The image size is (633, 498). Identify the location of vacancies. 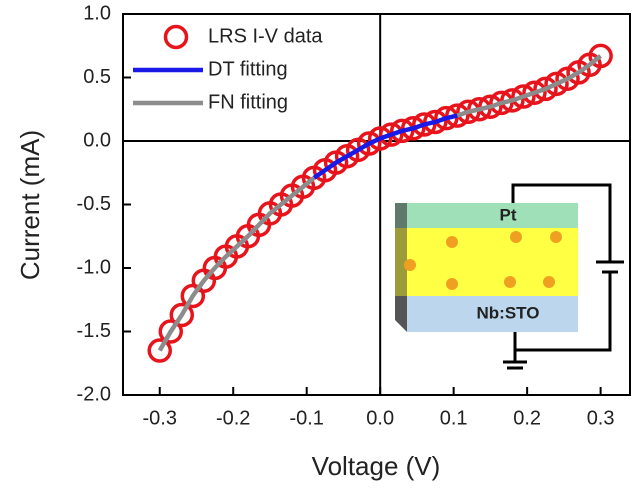
(483, 260).